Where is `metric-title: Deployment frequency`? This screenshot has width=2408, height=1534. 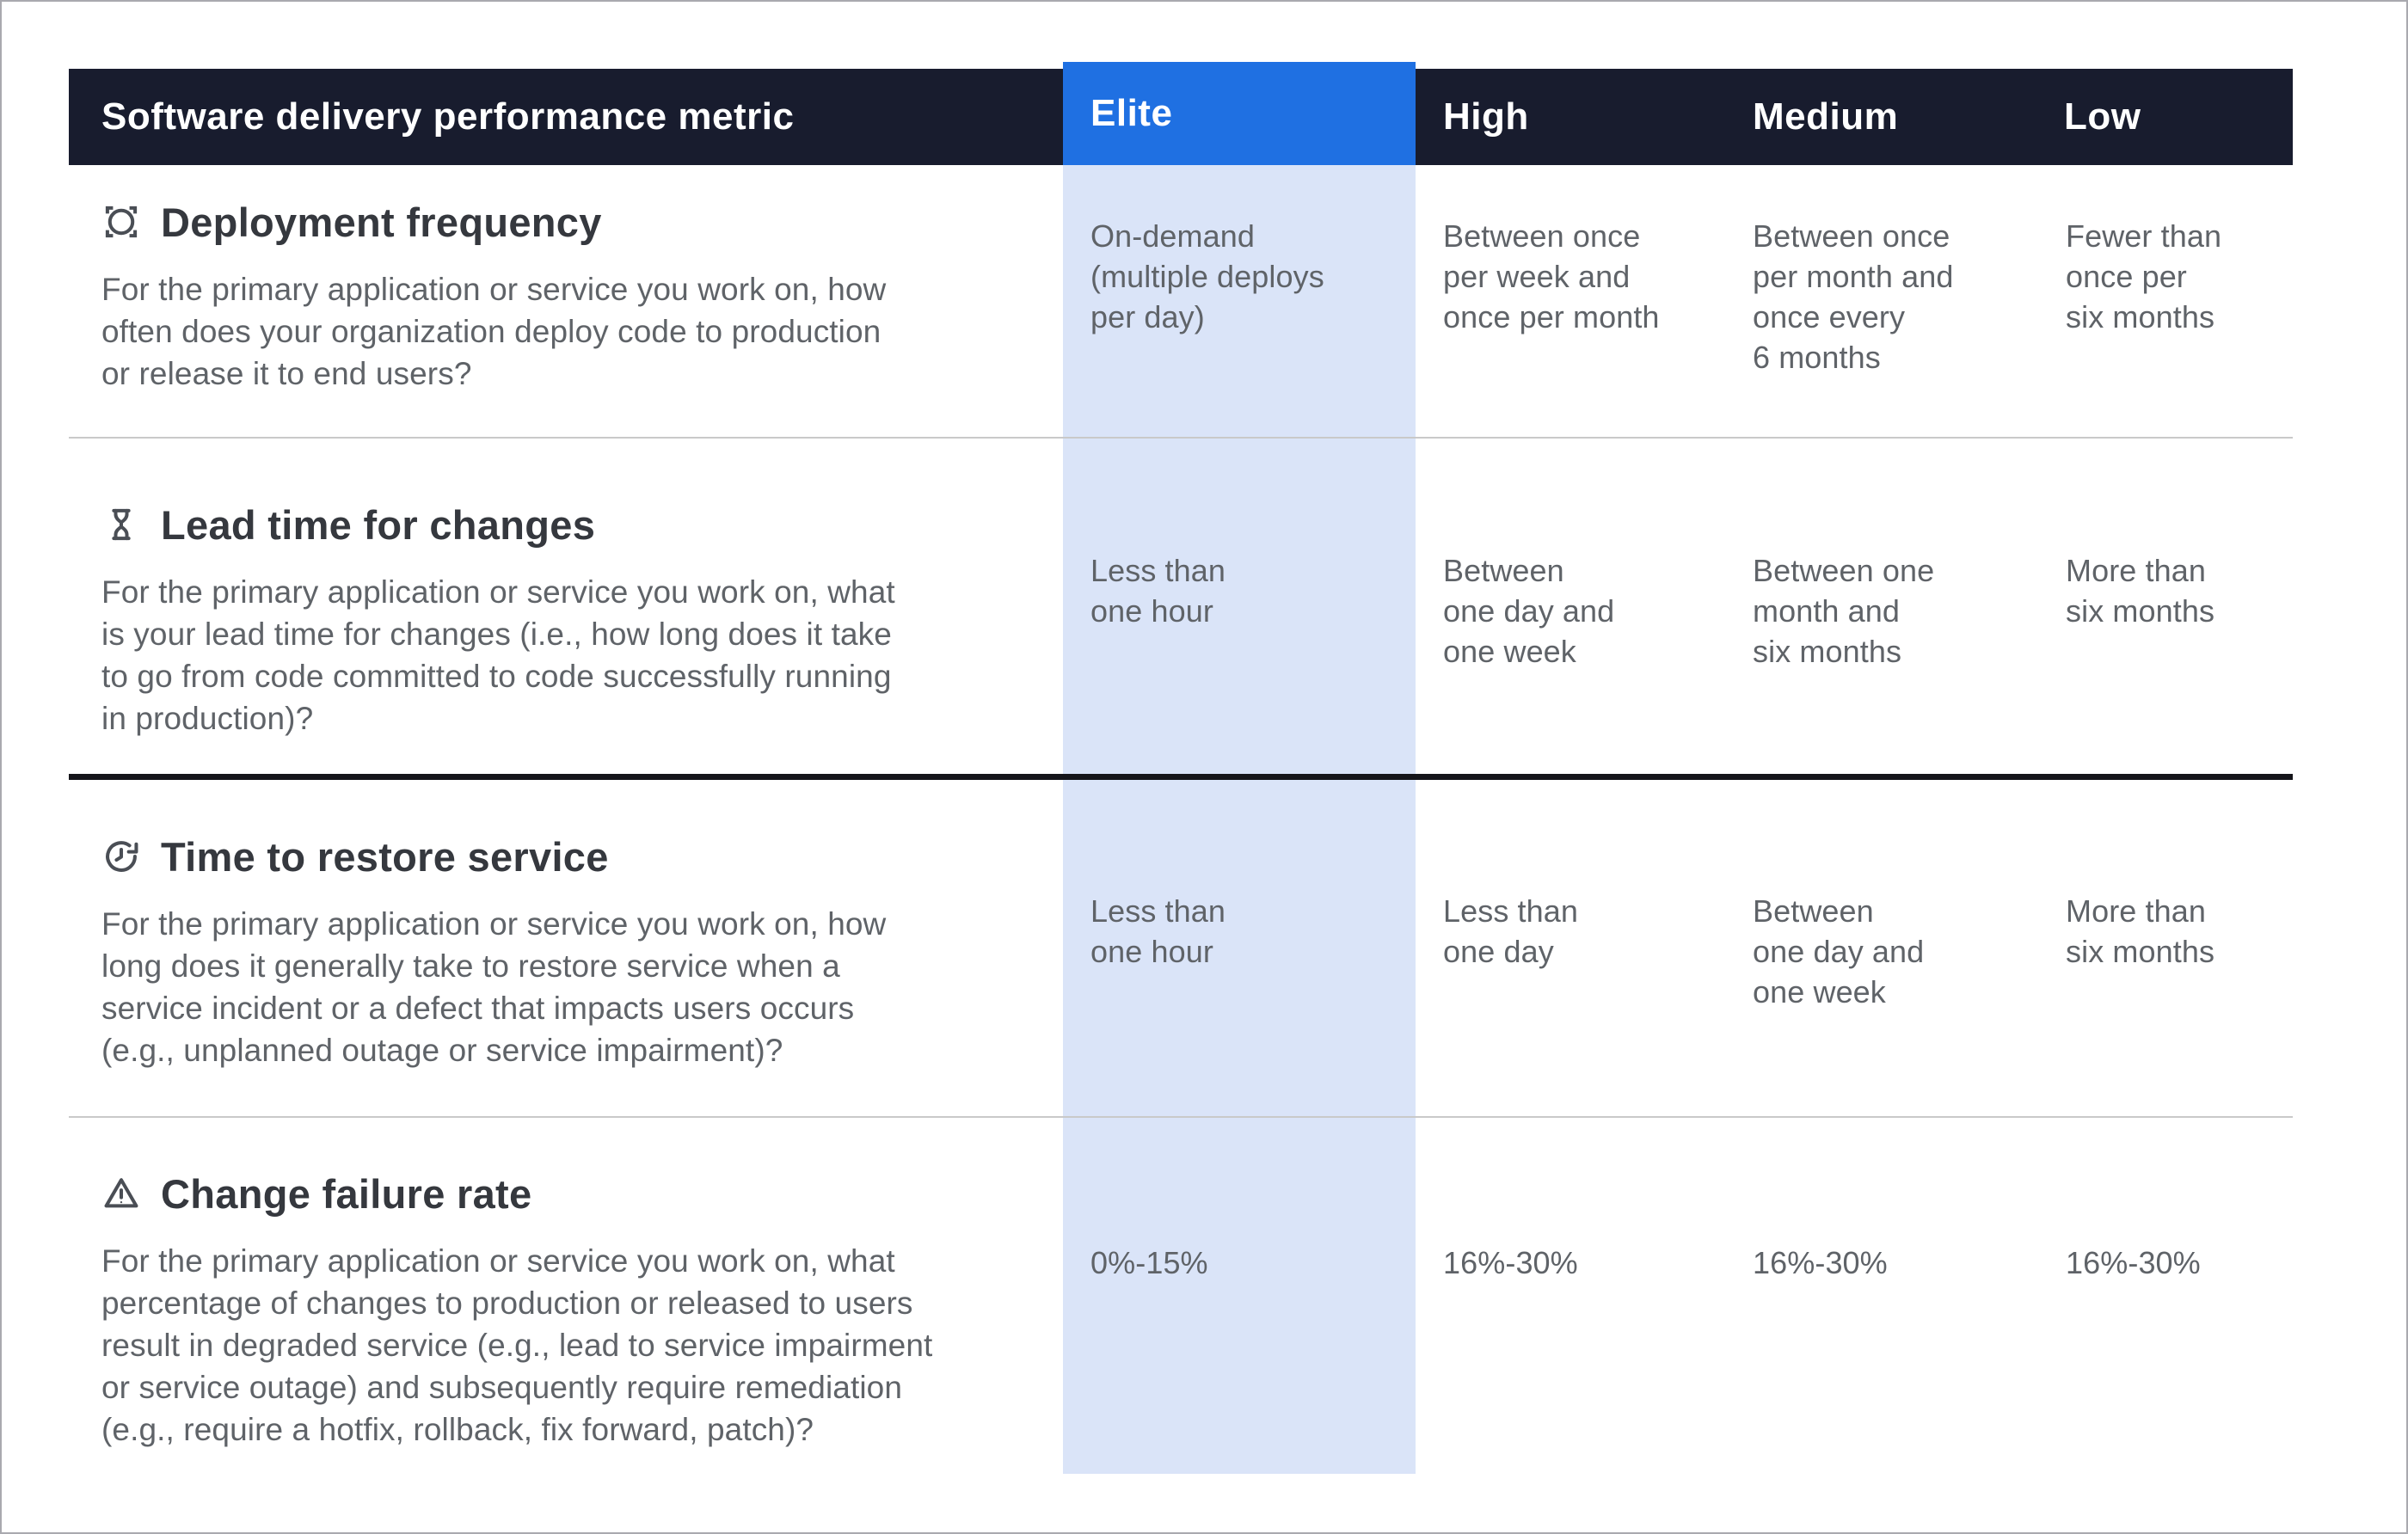 metric-title: Deployment frequency is located at coordinates (381, 222).